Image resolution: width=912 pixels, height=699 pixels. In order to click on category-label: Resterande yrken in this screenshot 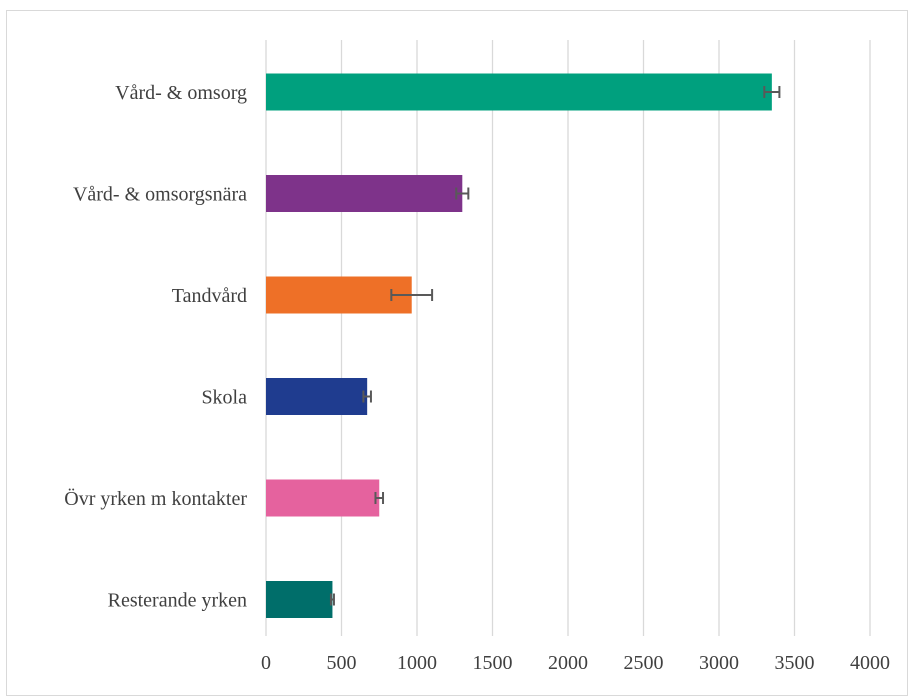, I will do `click(177, 601)`.